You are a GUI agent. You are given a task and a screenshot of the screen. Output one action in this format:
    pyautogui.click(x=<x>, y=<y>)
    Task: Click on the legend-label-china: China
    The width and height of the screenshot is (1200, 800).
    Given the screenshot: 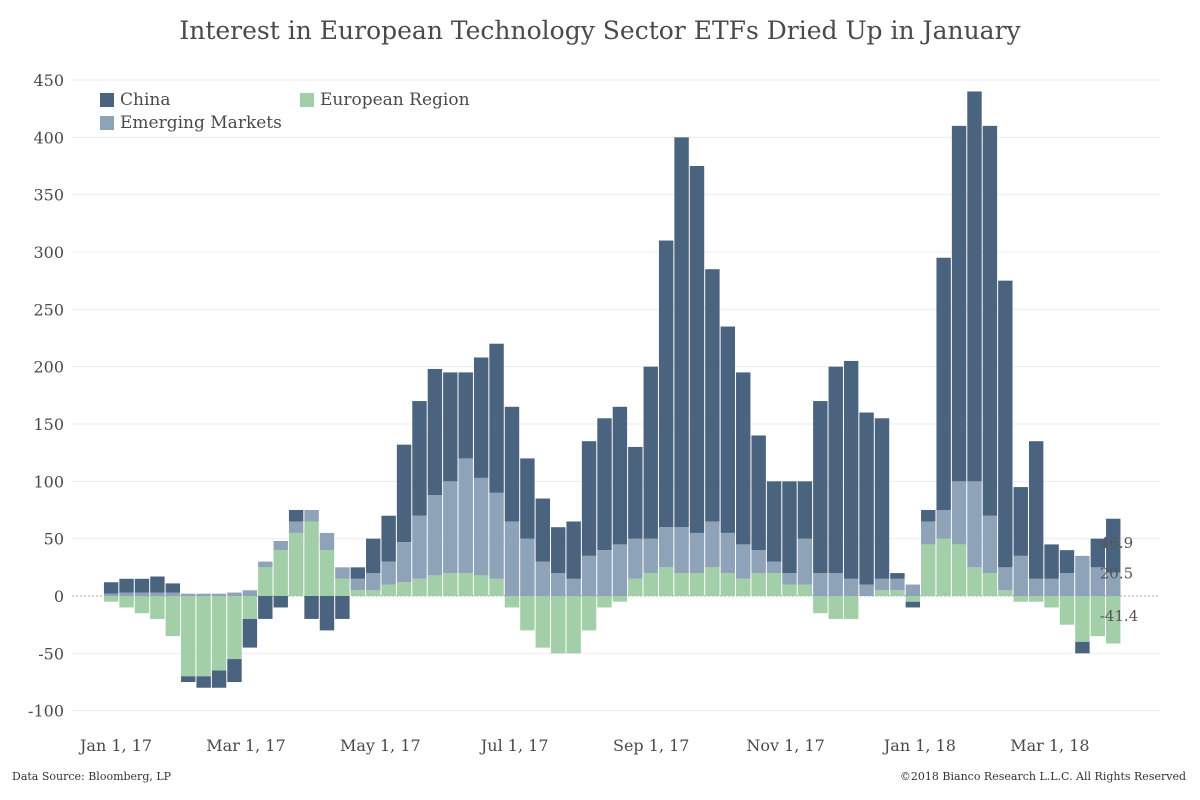 What is the action you would take?
    pyautogui.click(x=145, y=100)
    